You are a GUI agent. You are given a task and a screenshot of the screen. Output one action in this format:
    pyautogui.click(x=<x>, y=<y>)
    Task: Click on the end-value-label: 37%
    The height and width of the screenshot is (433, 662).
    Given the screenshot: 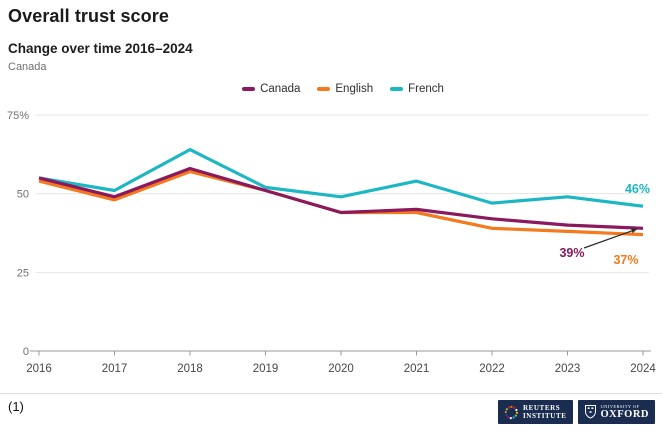 What is the action you would take?
    pyautogui.click(x=625, y=260)
    